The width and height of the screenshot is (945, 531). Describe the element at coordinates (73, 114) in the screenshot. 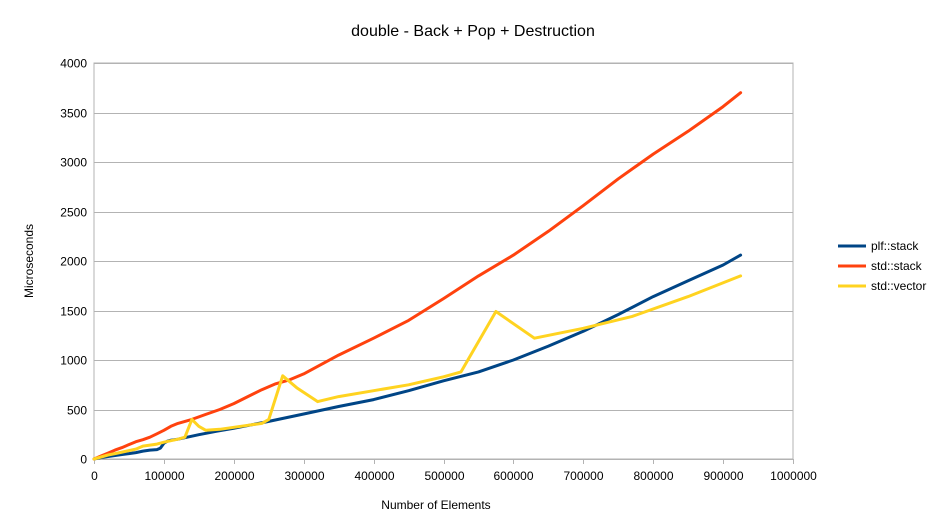

I see `y-tick-label: 3500` at that location.